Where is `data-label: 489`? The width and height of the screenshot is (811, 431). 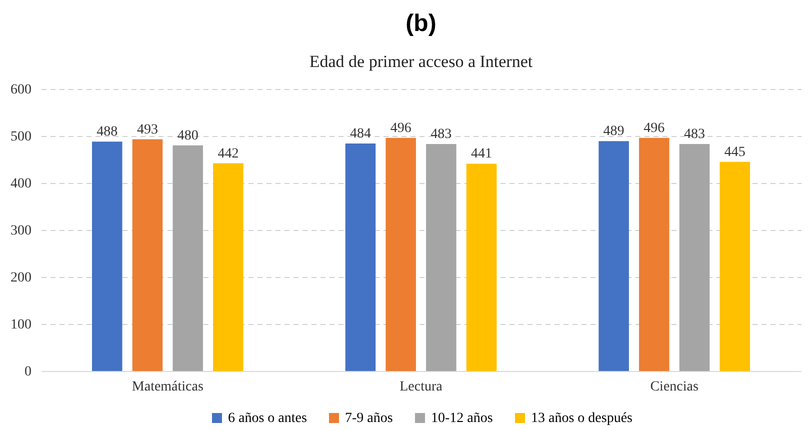 data-label: 489 is located at coordinates (613, 132).